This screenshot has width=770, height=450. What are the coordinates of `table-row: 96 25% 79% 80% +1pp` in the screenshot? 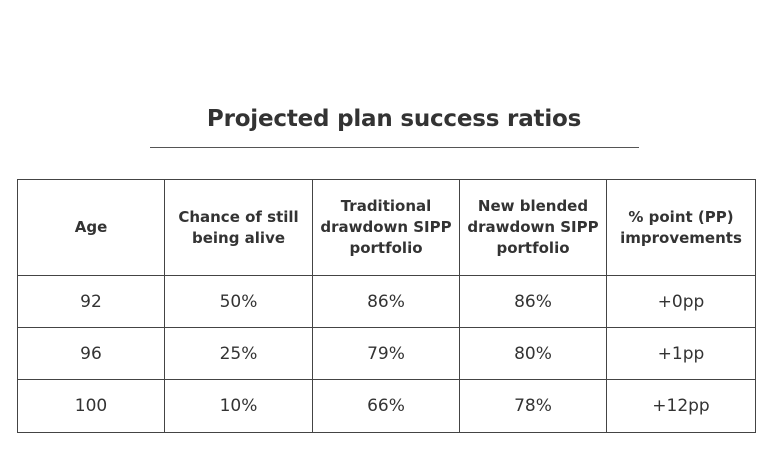 It's located at (386, 353).